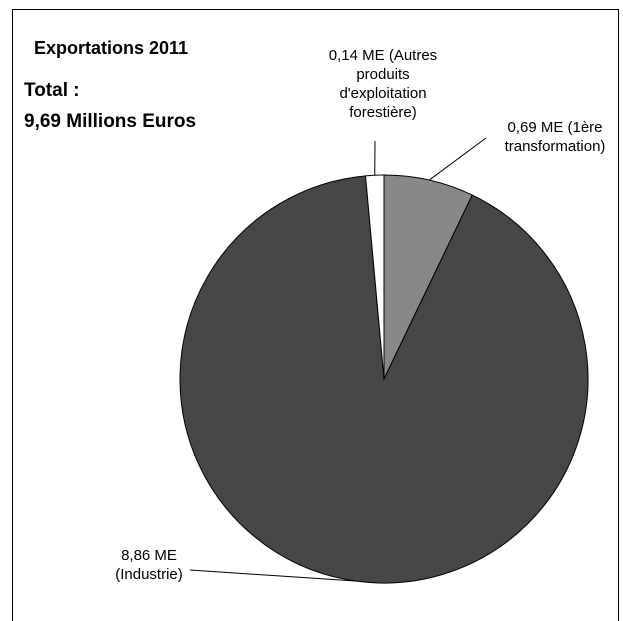 Image resolution: width=623 pixels, height=621 pixels. I want to click on slice-label-autres-line-3: d'exploitation, so click(383, 93).